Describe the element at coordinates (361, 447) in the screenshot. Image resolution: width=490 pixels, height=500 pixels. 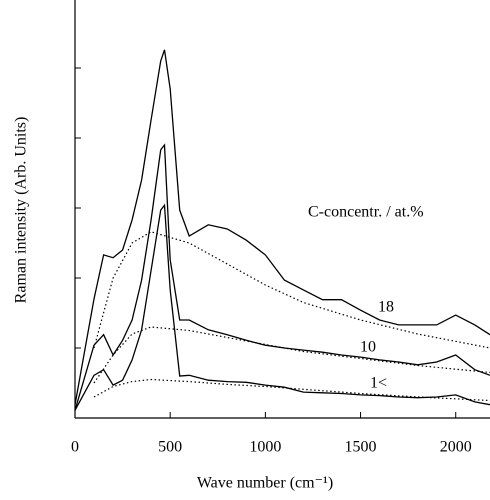
I see `x-tick-label: 1500` at that location.